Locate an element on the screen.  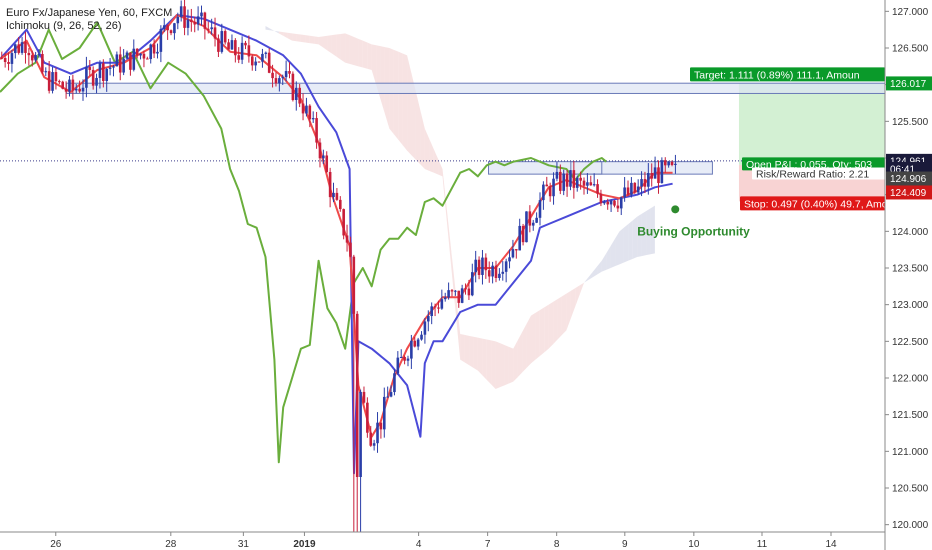
stop-label: Stop: 0.497 (0.40%) 49.7, Amount is located at coordinates (823, 204).